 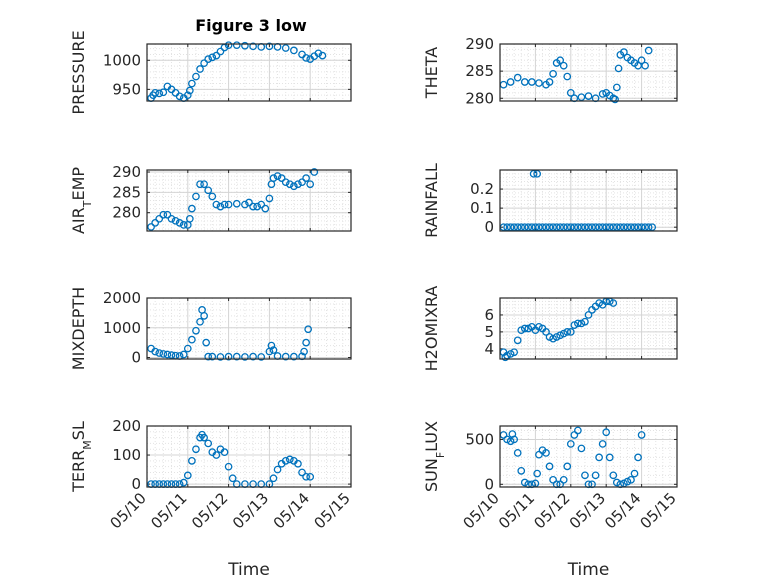 I want to click on y-tick-label: 1000, so click(x=122, y=60).